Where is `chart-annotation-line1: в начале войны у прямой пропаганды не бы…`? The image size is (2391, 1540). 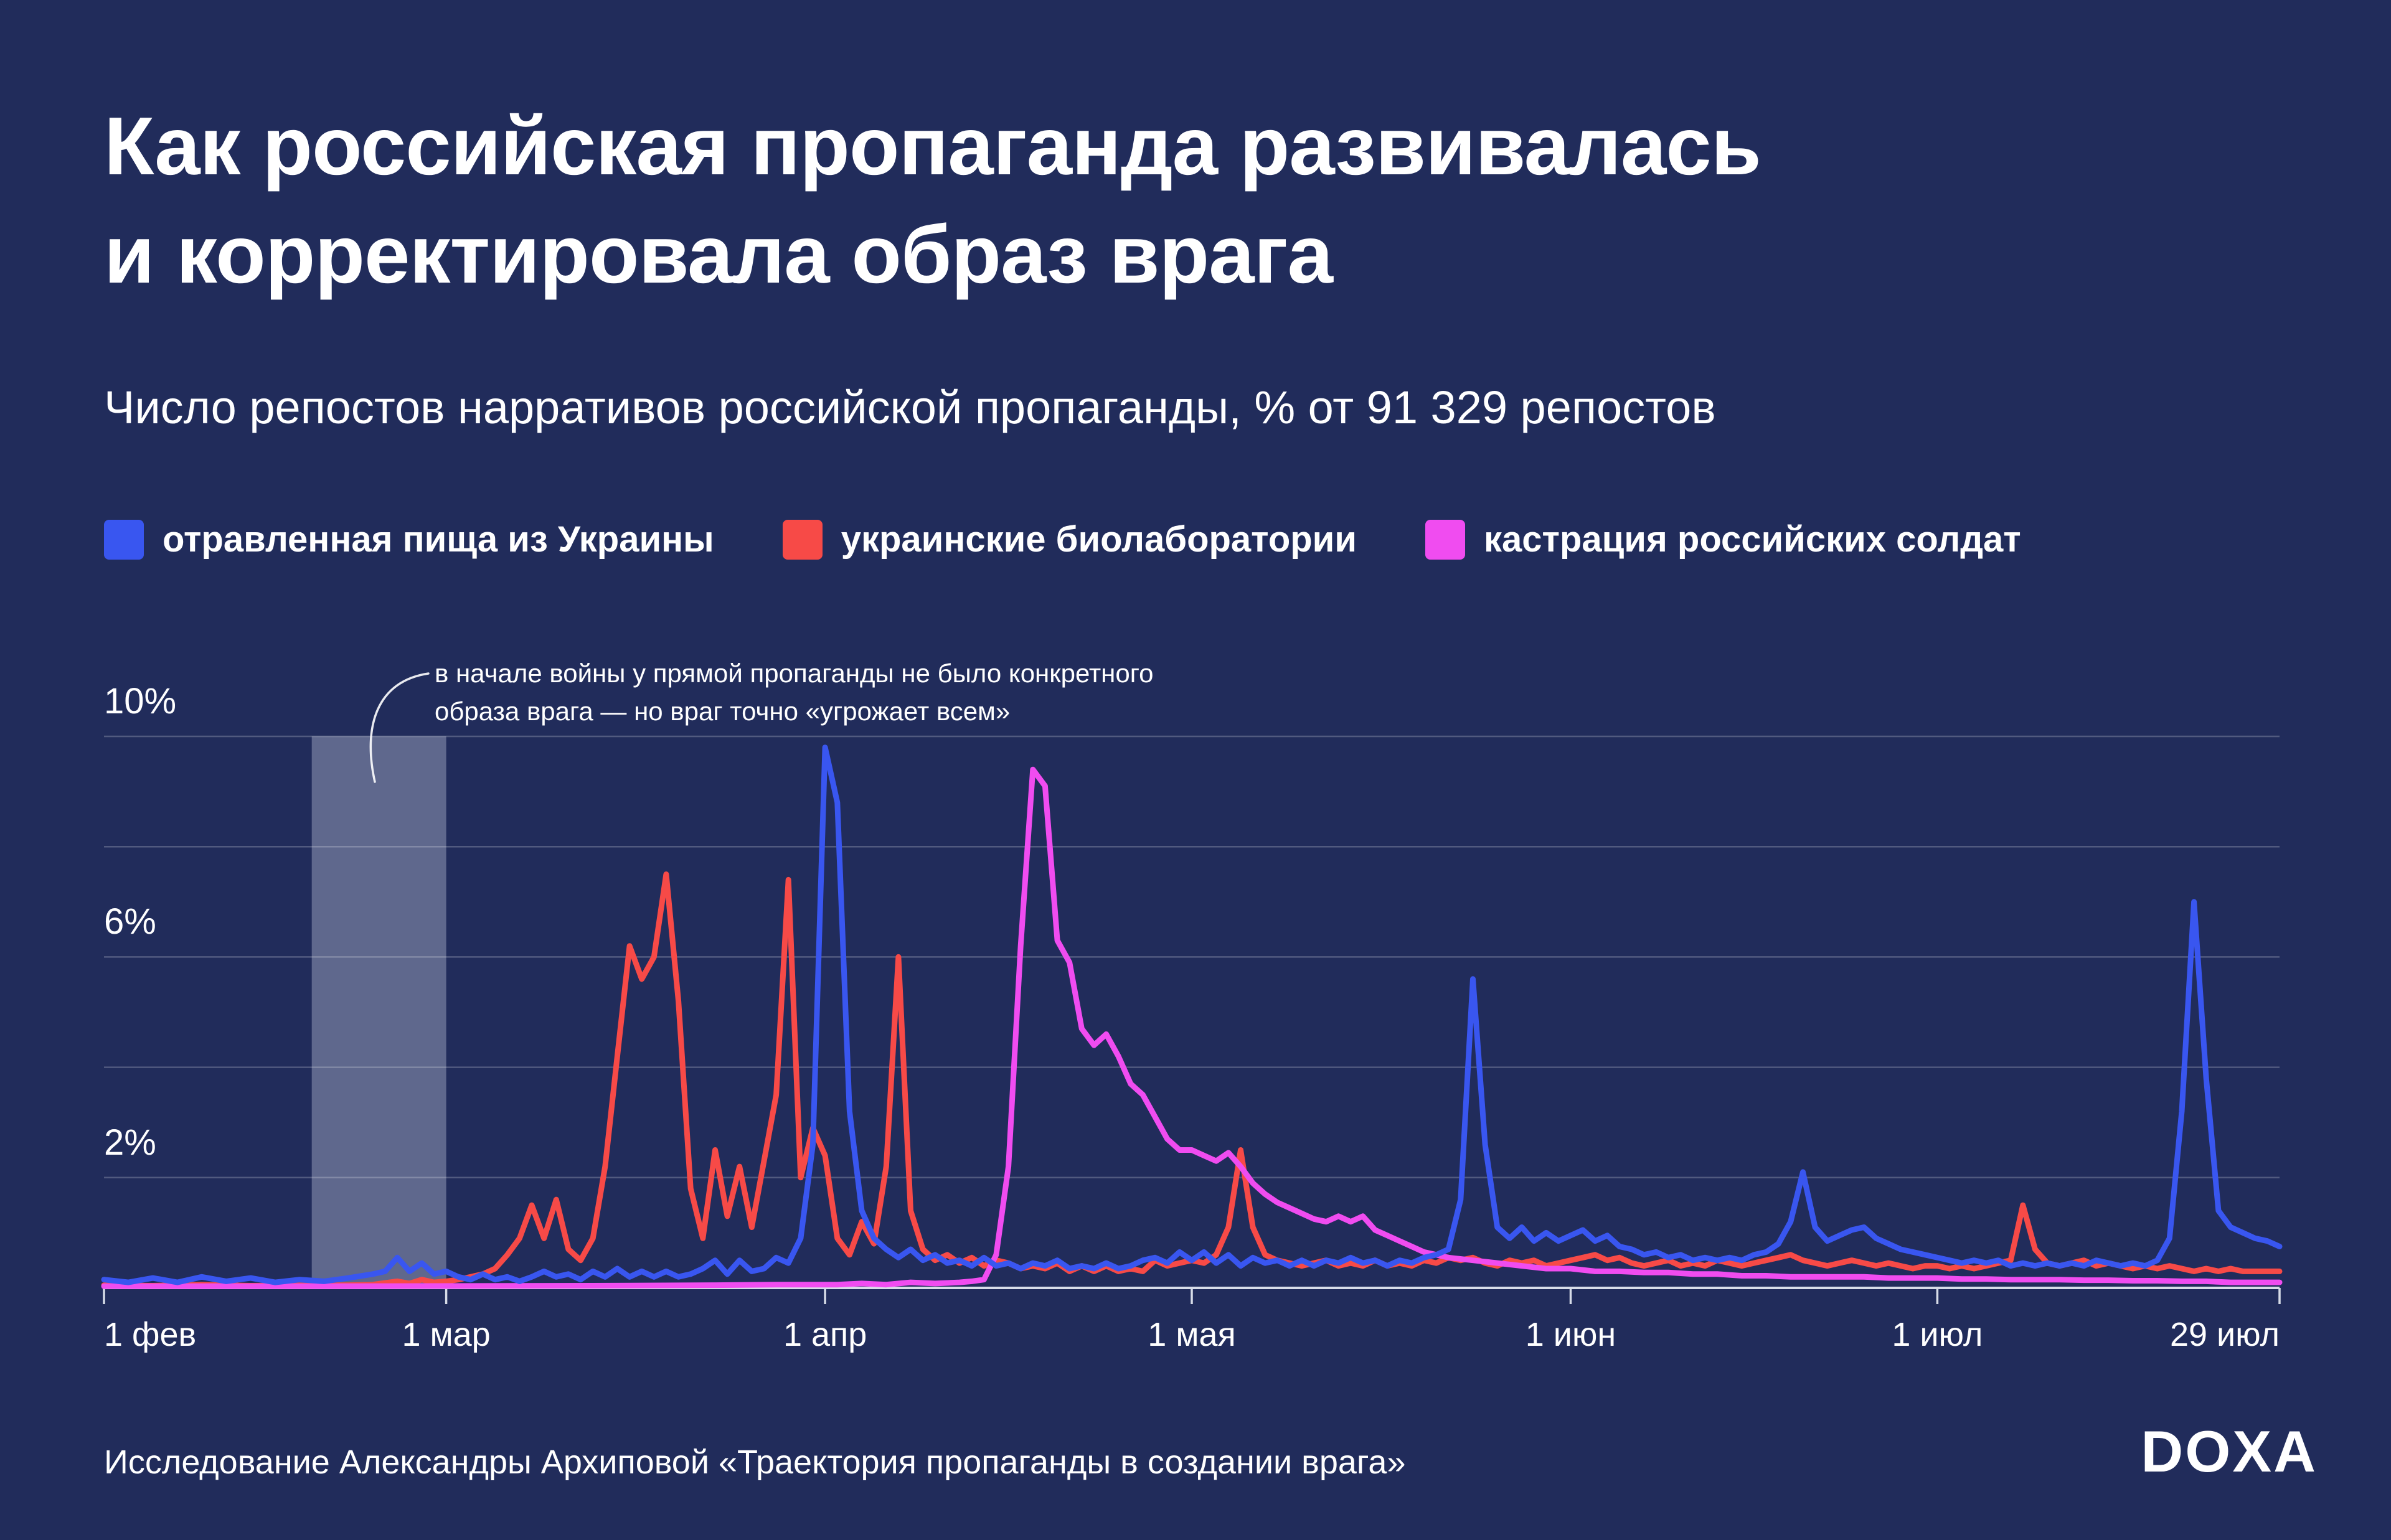 chart-annotation-line1: в начале войны у прямой пропаганды не бы… is located at coordinates (794, 673).